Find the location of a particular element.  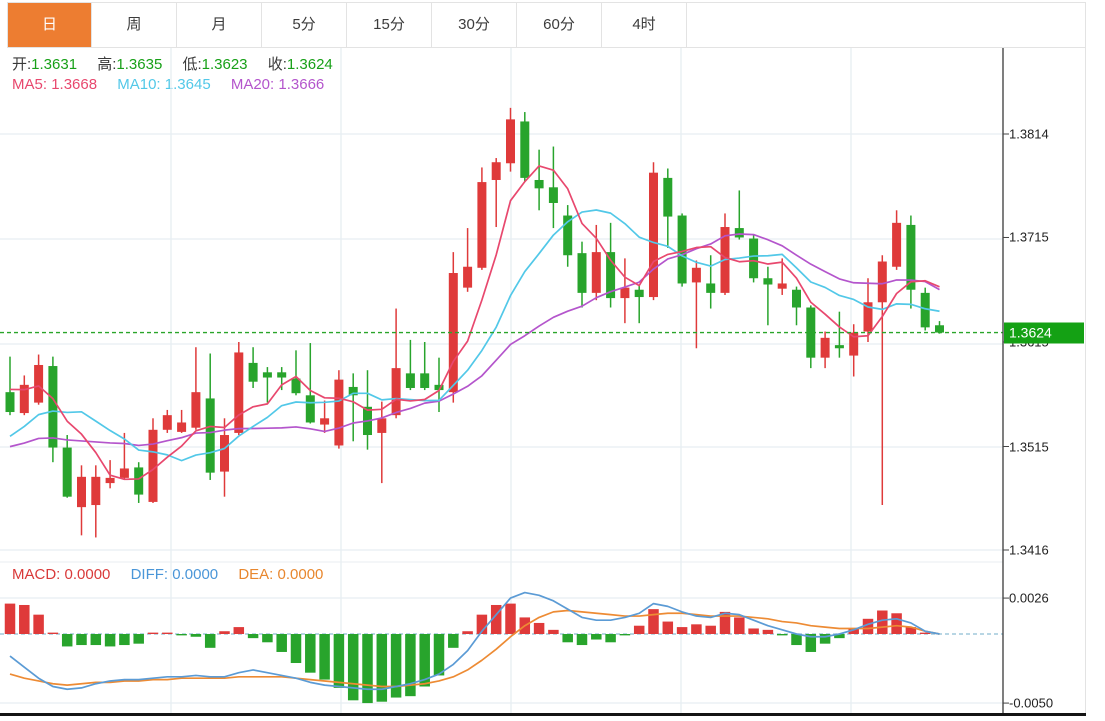

tab-月: 月 is located at coordinates (219, 25).